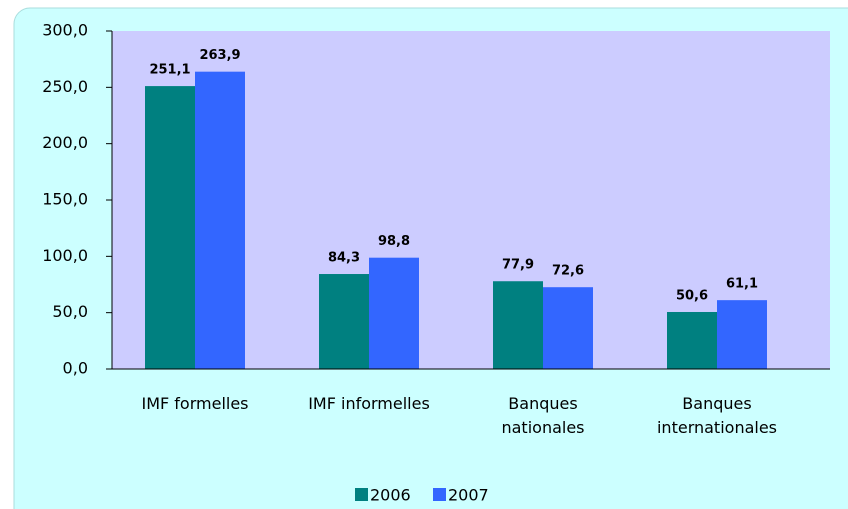 This screenshot has height=509, width=848. What do you see at coordinates (543, 415) in the screenshot?
I see `x-tick-label: Banques nationales` at bounding box center [543, 415].